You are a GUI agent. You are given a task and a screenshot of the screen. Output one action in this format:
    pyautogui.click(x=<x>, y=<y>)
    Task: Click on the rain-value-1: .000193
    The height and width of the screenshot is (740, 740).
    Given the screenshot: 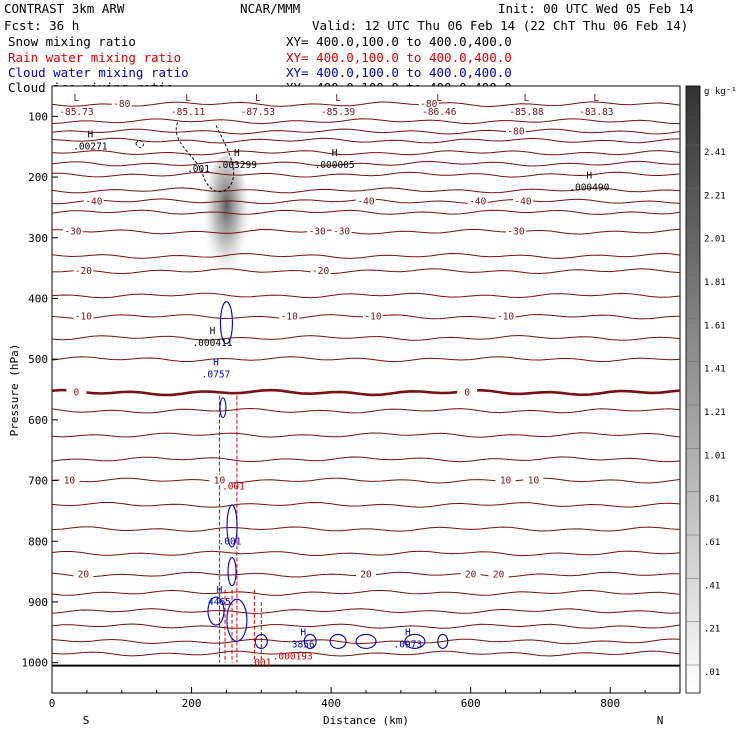 What is the action you would take?
    pyautogui.click(x=293, y=657)
    